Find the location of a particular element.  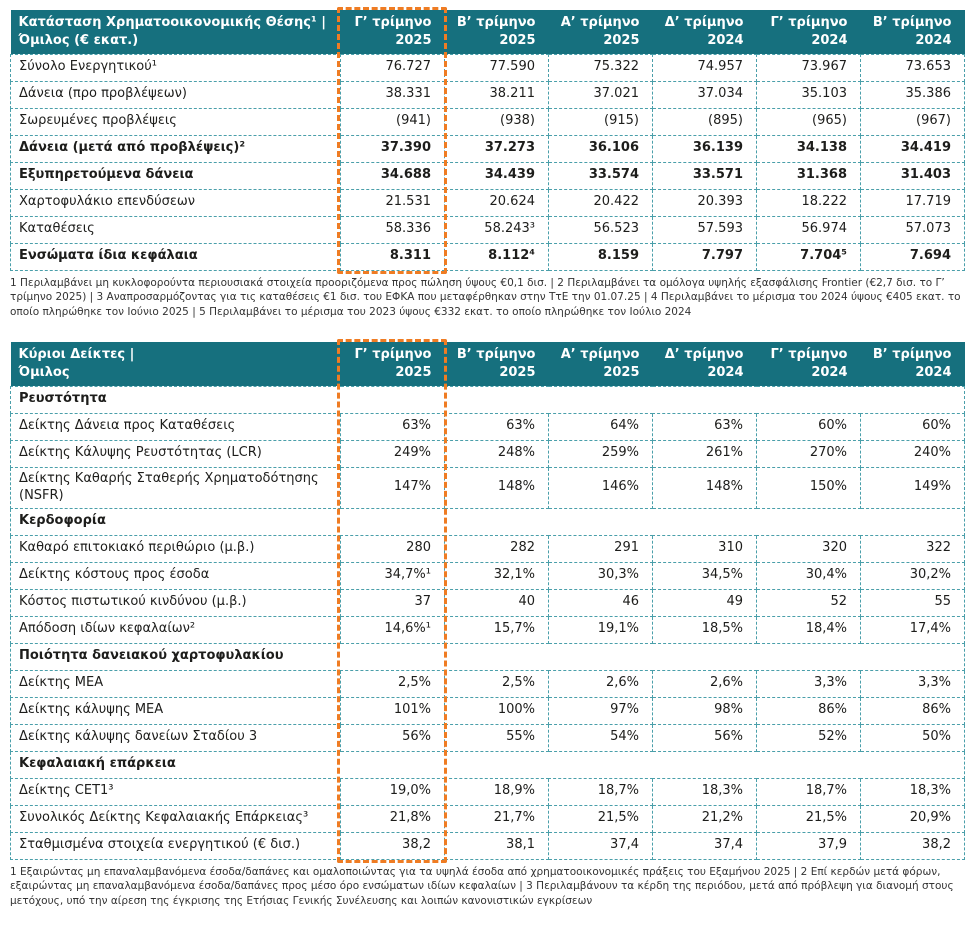

row-label: Σύνολο Ενεργητικού¹ is located at coordinates (175, 67).